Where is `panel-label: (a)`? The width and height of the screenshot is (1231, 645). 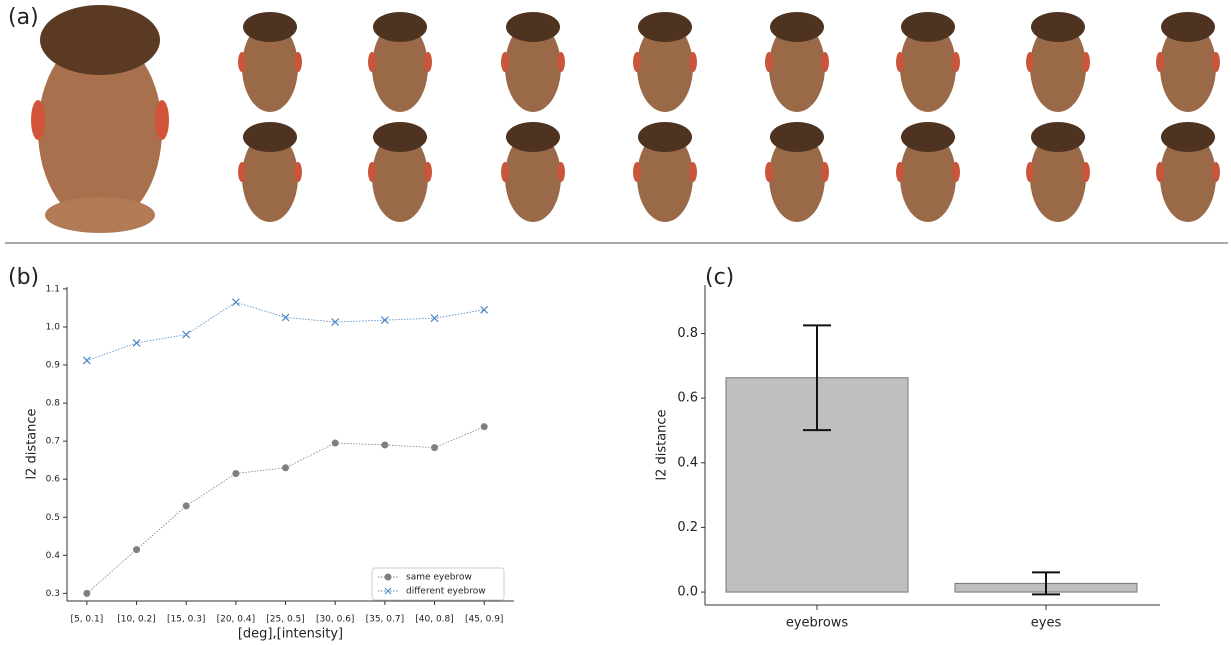 panel-label: (a) is located at coordinates (23, 17).